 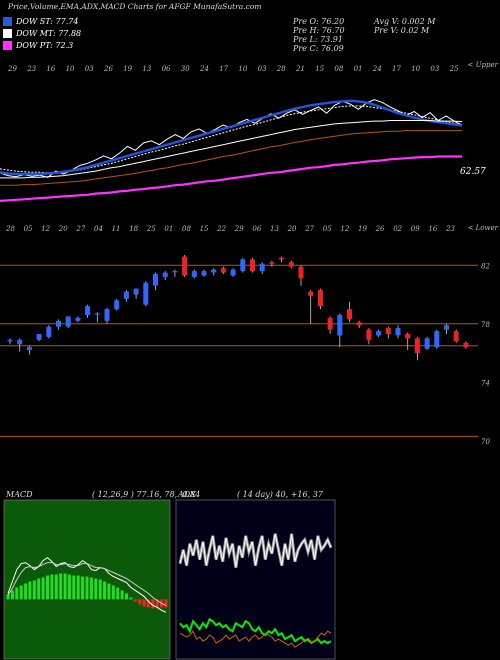 I want to click on ema-bottom-tick: 13, so click(x=274, y=229).